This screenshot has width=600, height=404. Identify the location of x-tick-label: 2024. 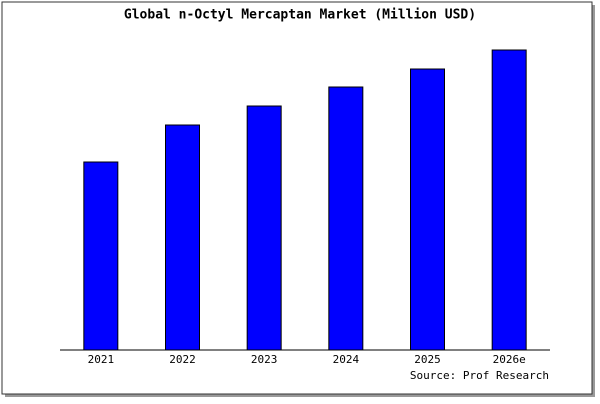
(346, 359).